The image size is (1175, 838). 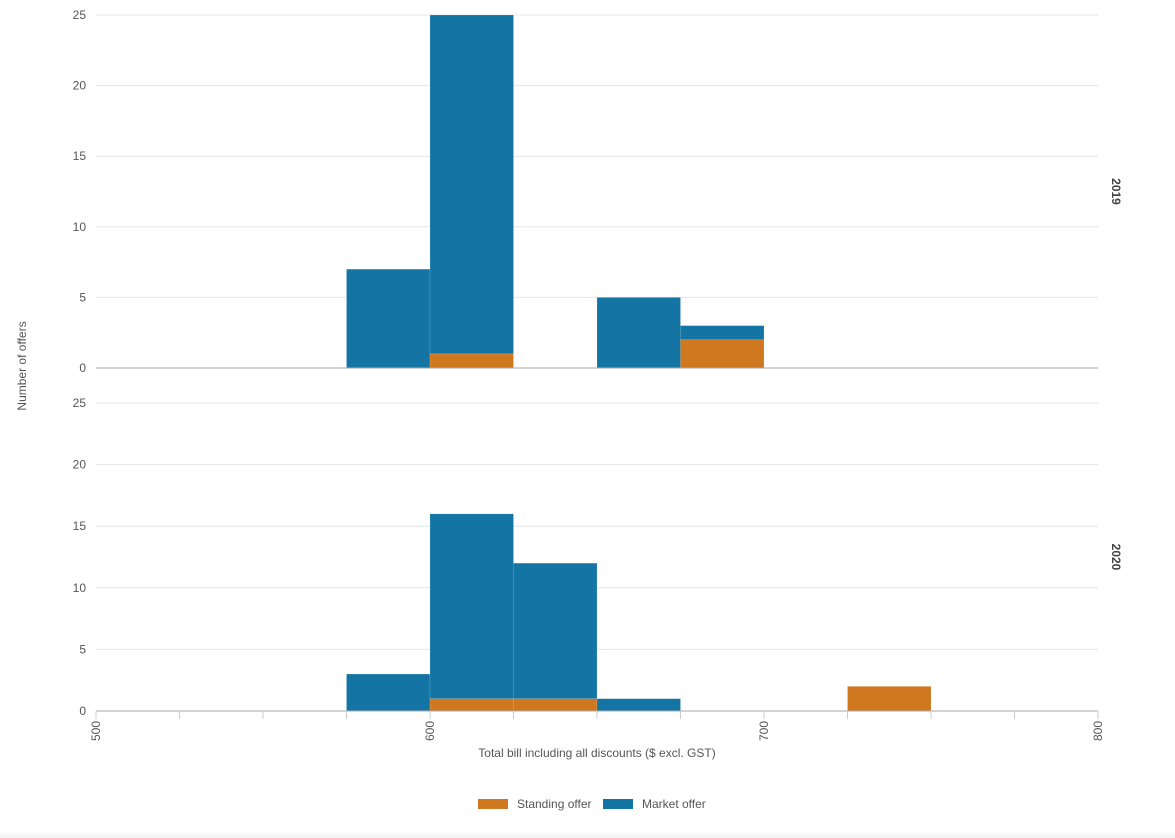 I want to click on facet-label: 2020, so click(x=1116, y=557).